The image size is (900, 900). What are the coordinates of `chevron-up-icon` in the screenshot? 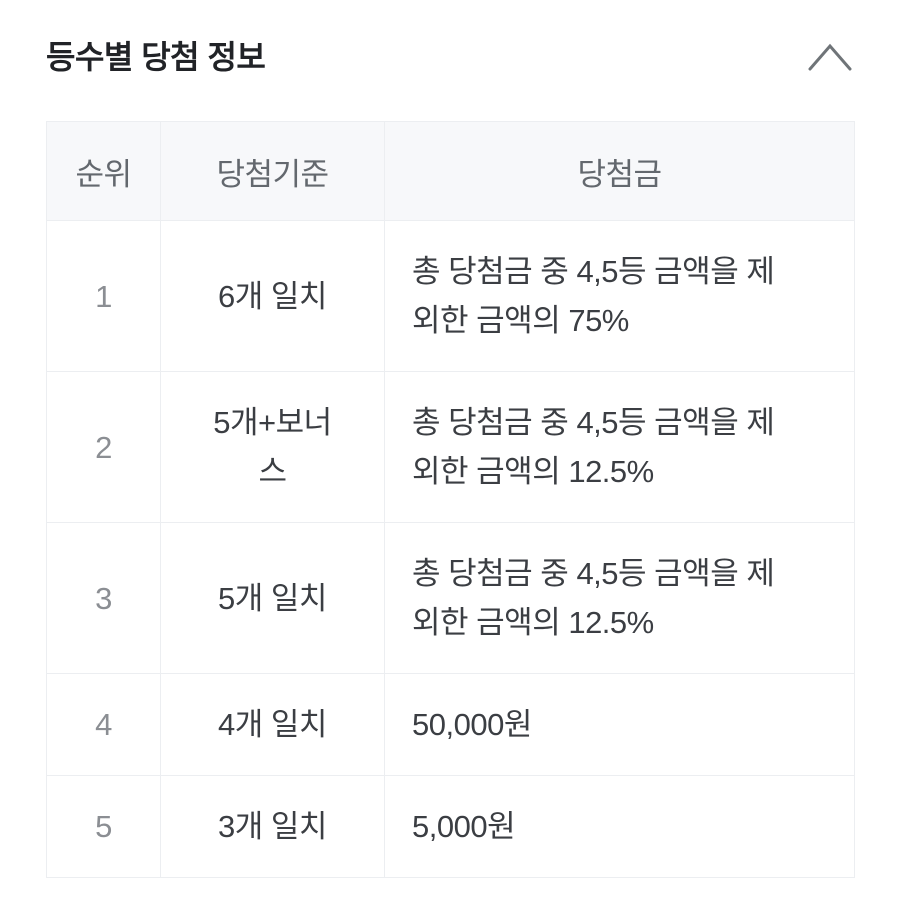 It's located at (830, 57).